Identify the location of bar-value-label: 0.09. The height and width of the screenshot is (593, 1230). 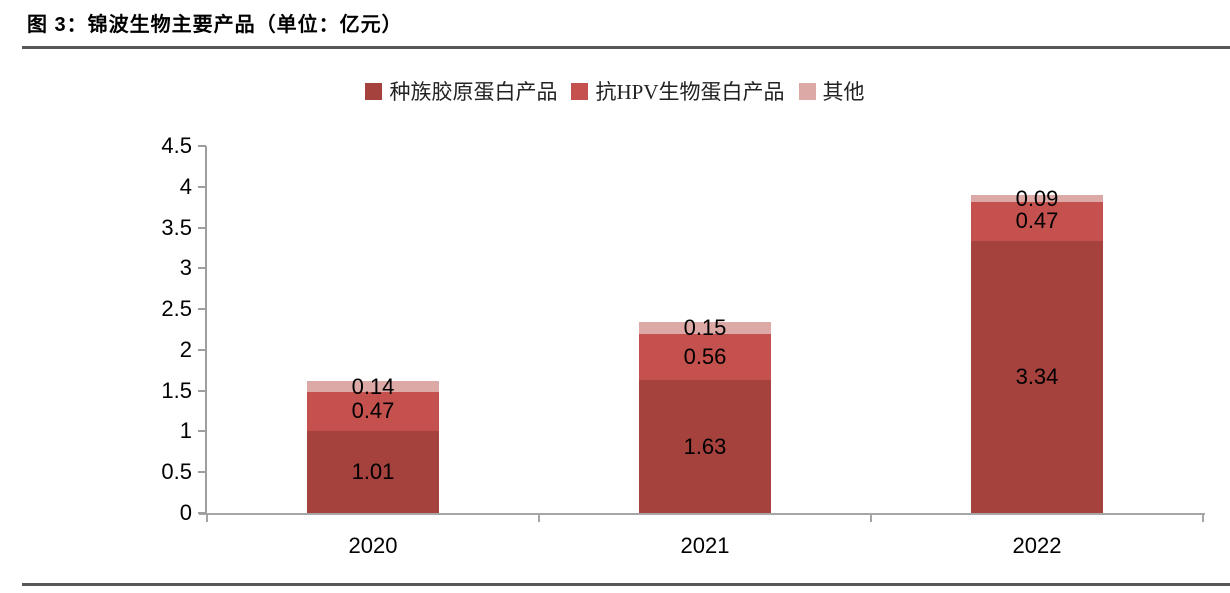
(1037, 198).